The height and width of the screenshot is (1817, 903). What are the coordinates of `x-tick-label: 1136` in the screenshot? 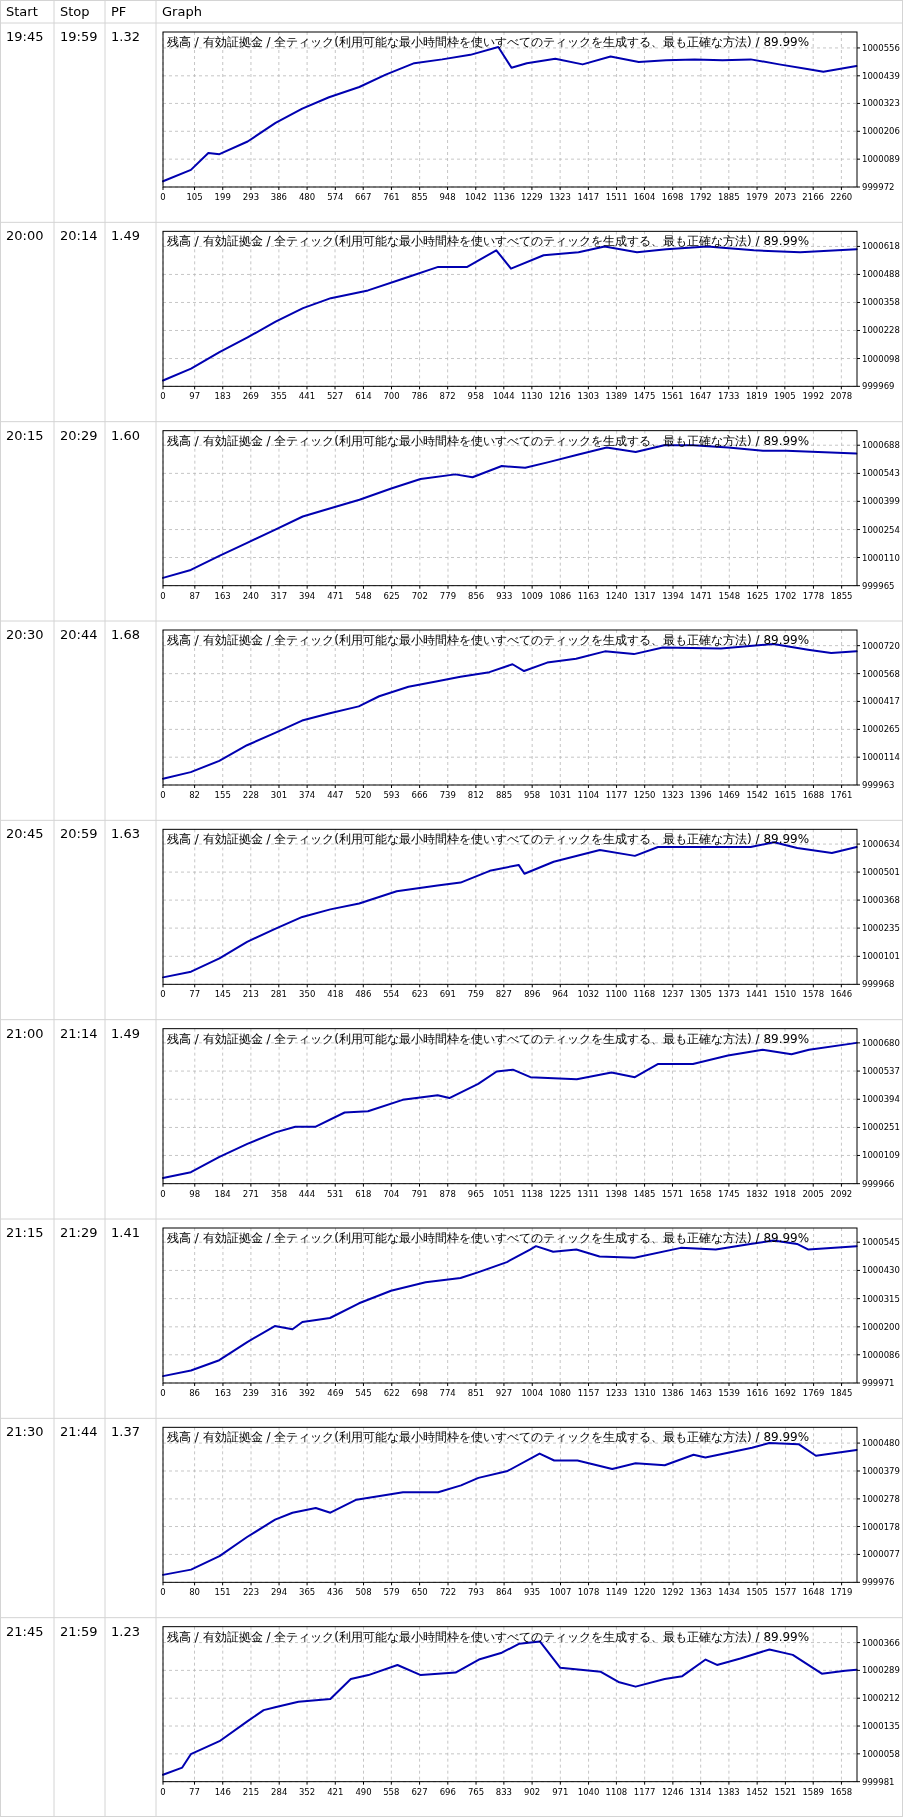 It's located at (504, 197).